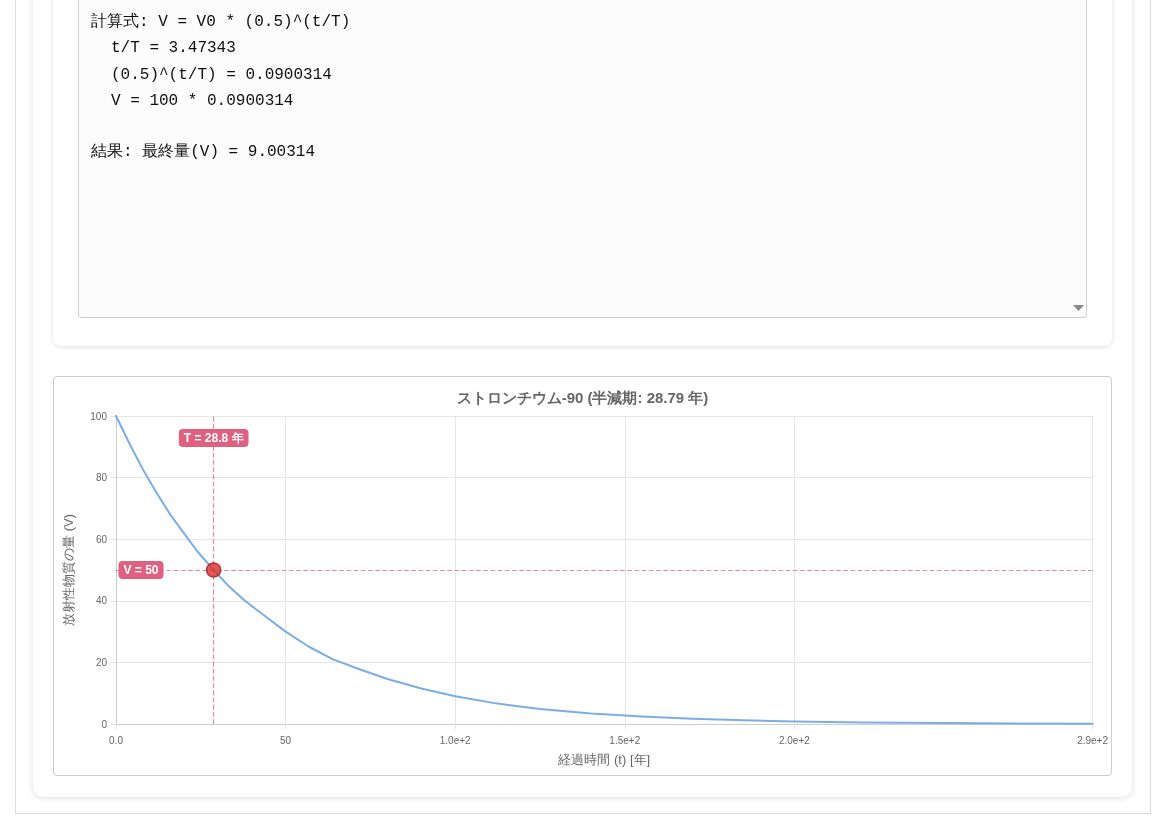 Image resolution: width=1159 pixels, height=818 pixels. Describe the element at coordinates (221, 22) in the screenshot. I see `text: 計算式: V = V0 * (0.5)^(t/T)` at that location.